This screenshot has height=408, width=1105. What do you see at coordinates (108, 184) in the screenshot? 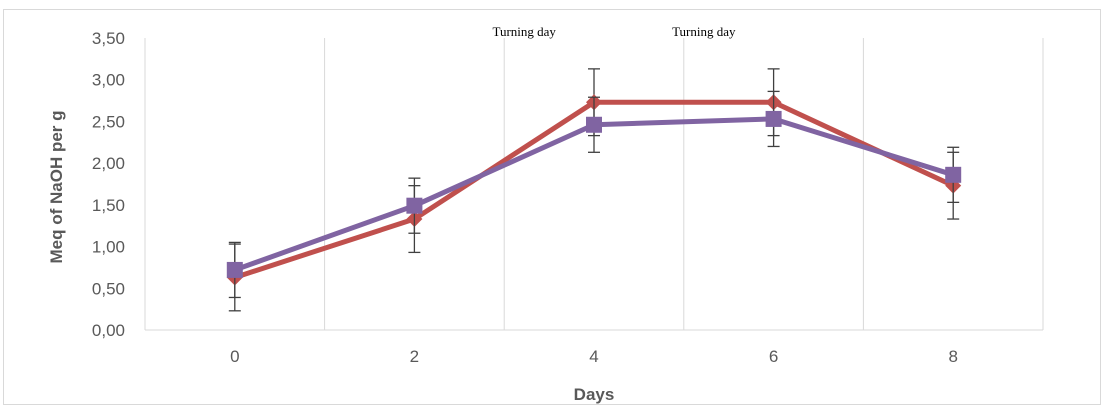
I see `y-tick-labels: 0,00 0,50 1,00 1,50 2,00 2,50 3,00 3,50` at bounding box center [108, 184].